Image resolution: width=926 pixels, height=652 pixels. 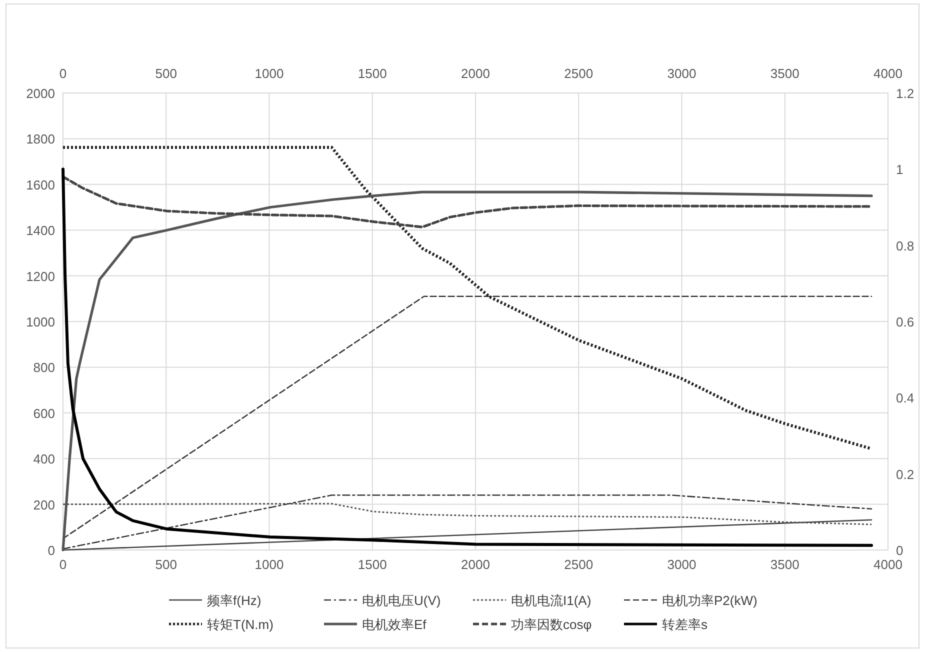 I want to click on x-tick-label: 1000, so click(x=269, y=564).